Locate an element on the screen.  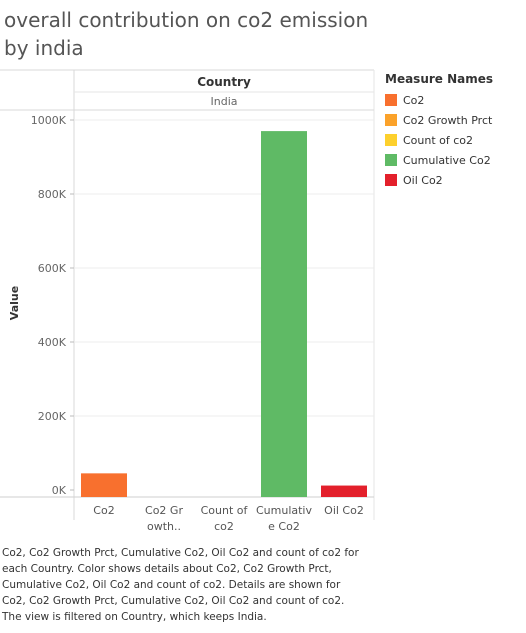
legend-item: Cumulative Co2 is located at coordinates (455, 160).